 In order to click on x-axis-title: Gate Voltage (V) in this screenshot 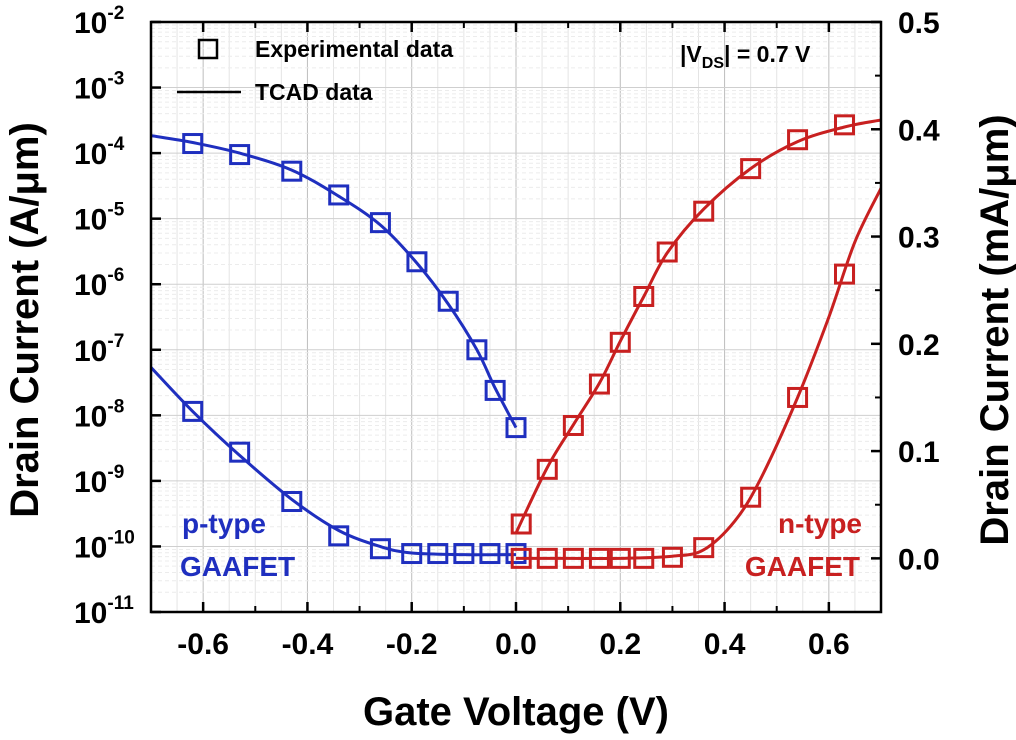, I will do `click(516, 712)`.